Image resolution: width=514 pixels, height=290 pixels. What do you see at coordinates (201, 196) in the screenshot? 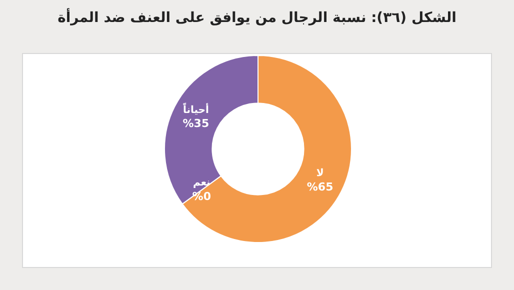
I see `text: %0` at bounding box center [201, 196].